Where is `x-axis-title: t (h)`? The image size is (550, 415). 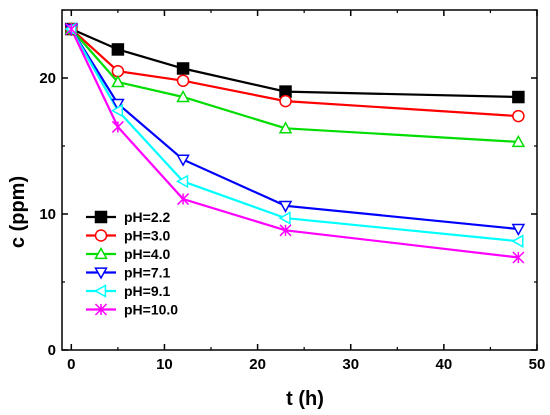
x-axis-title: t (h) is located at coordinates (305, 399).